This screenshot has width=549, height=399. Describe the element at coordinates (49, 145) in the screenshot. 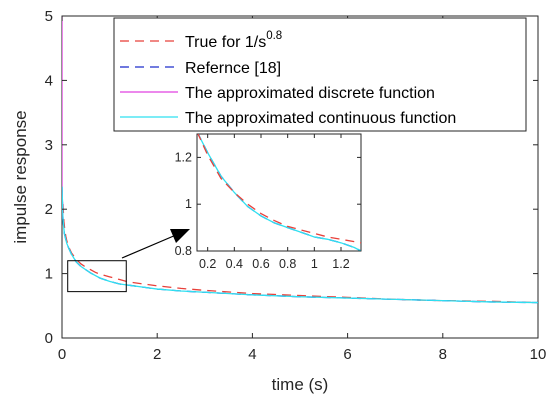

I see `y-tick-label: 3` at that location.